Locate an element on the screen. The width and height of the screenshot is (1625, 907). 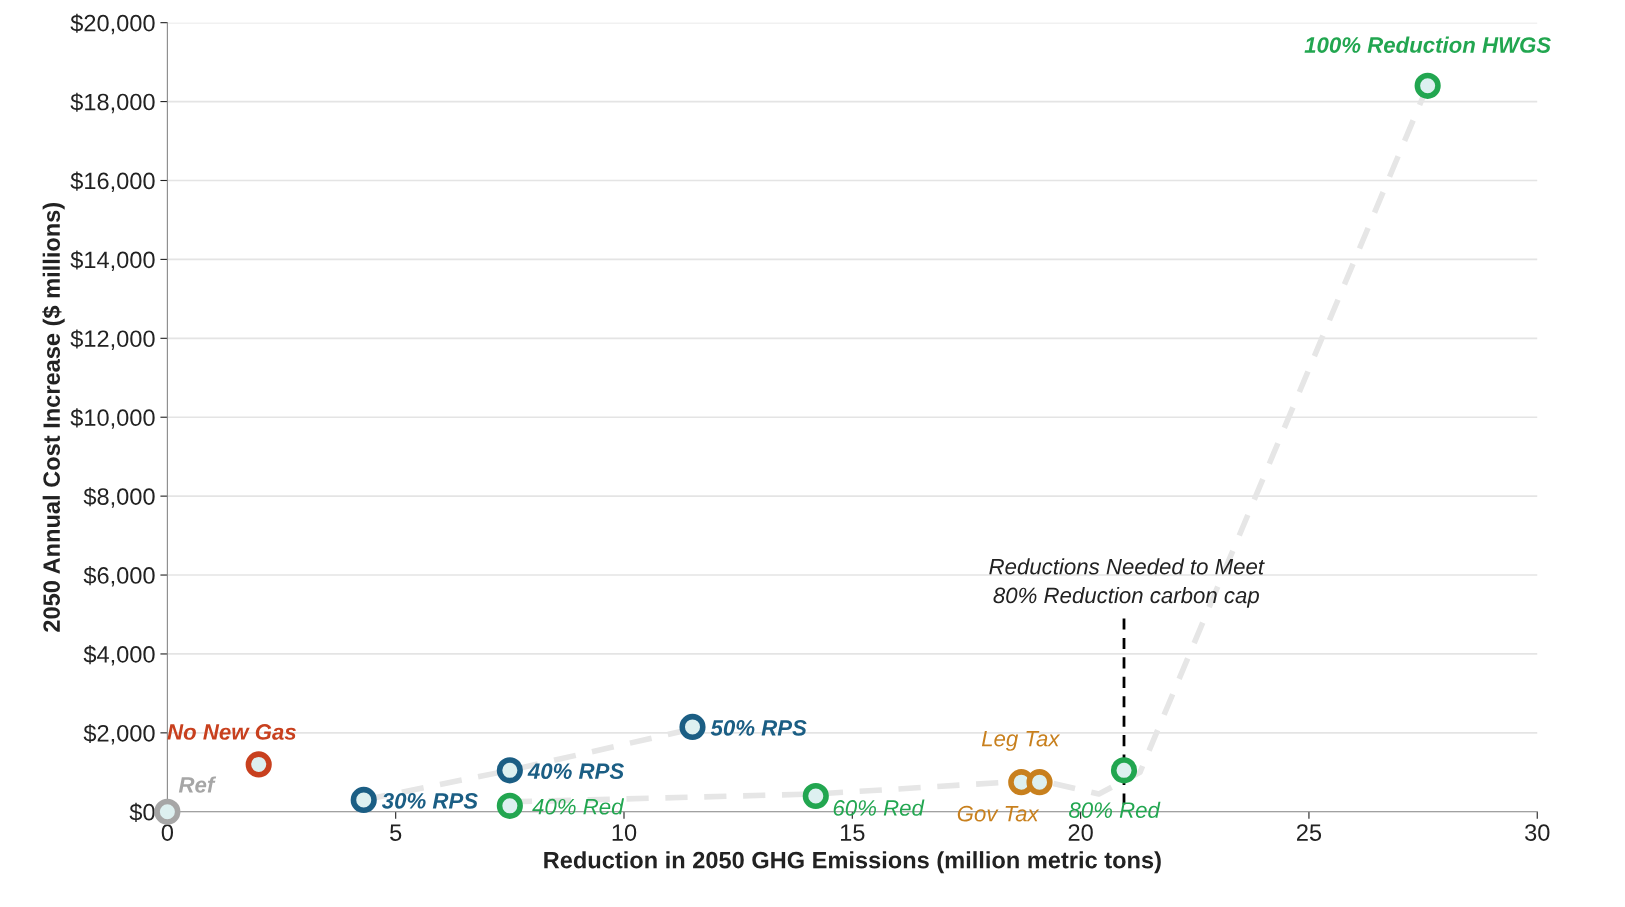
y-axis-title: 2050 Annual Cost Increase ($ millions) is located at coordinates (53, 417).